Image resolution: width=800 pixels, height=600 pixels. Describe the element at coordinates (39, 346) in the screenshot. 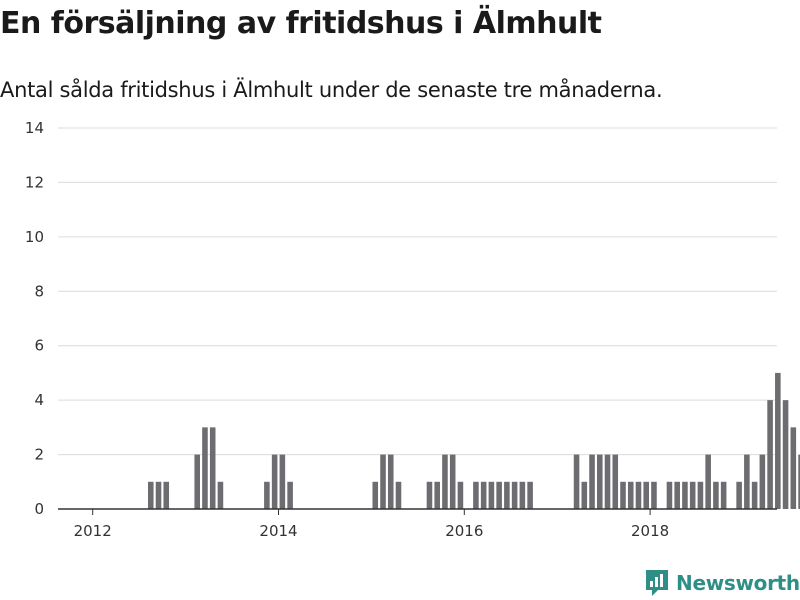

I see `y-tick-label: 6` at that location.